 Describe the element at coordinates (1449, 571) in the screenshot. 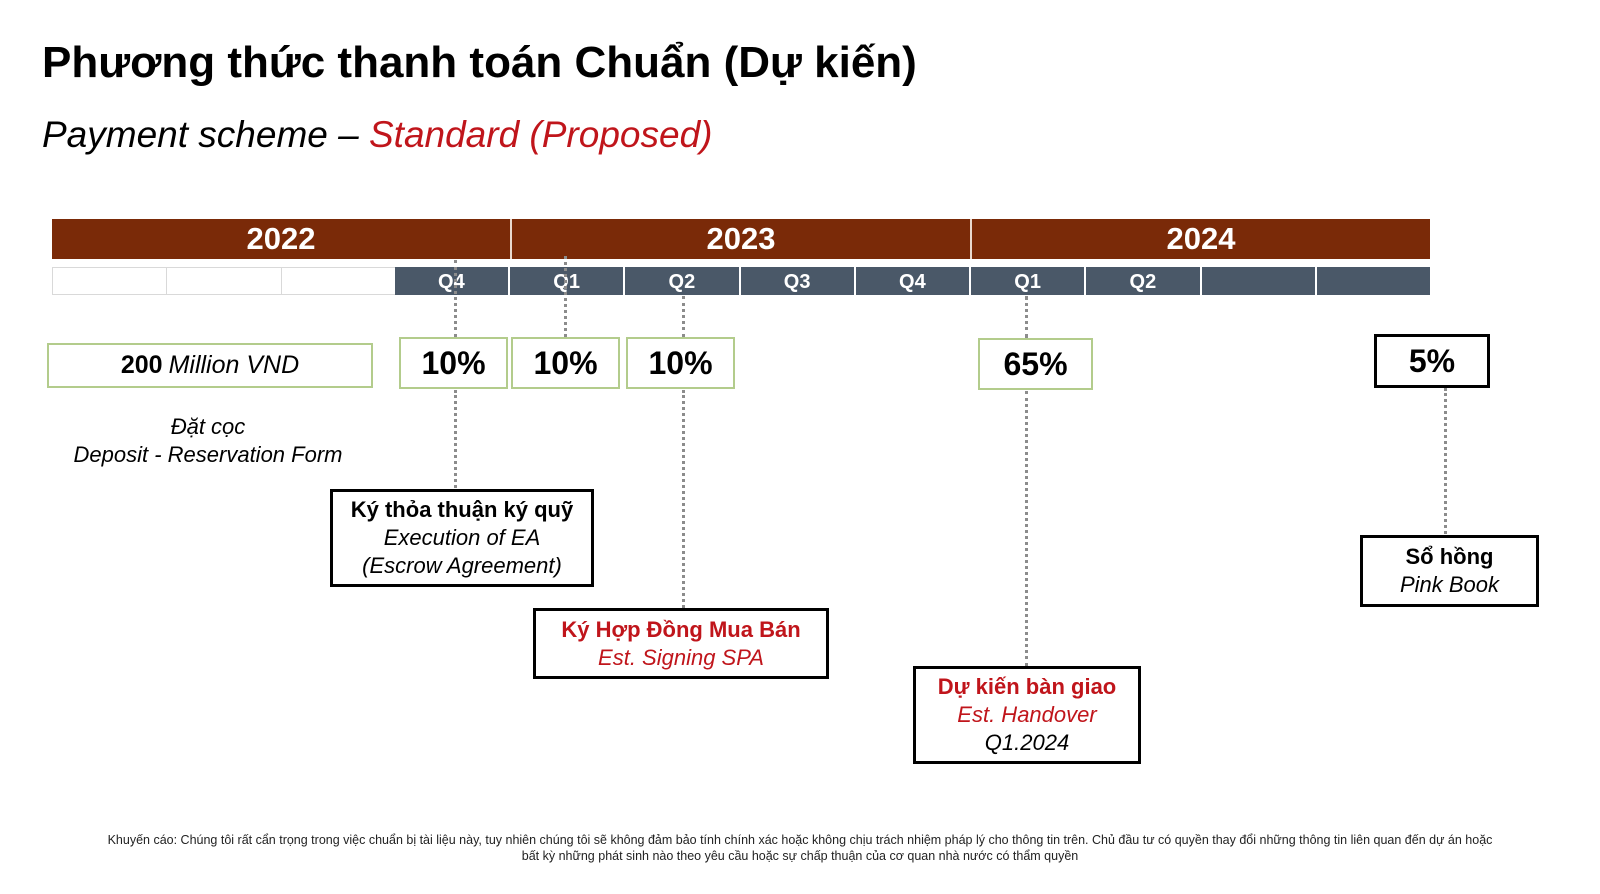

I see `milestone-pinkbook: Sổ hồng Pink Book` at that location.